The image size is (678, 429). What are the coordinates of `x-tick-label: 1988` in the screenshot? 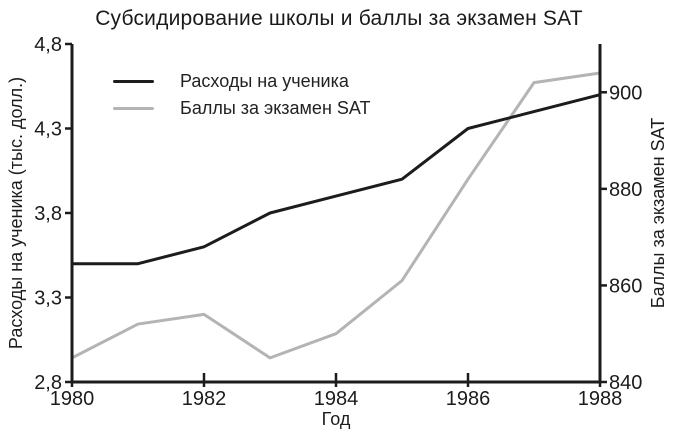 It's located at (600, 399).